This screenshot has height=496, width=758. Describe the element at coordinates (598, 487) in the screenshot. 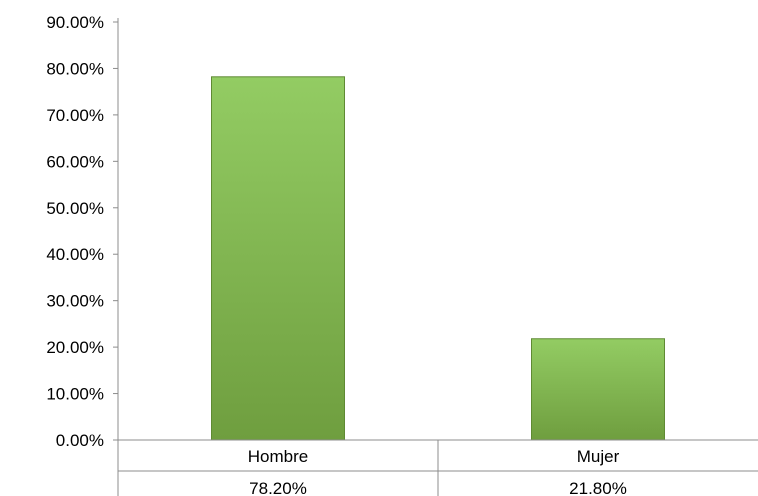

I see `value-label: 21.80%` at that location.